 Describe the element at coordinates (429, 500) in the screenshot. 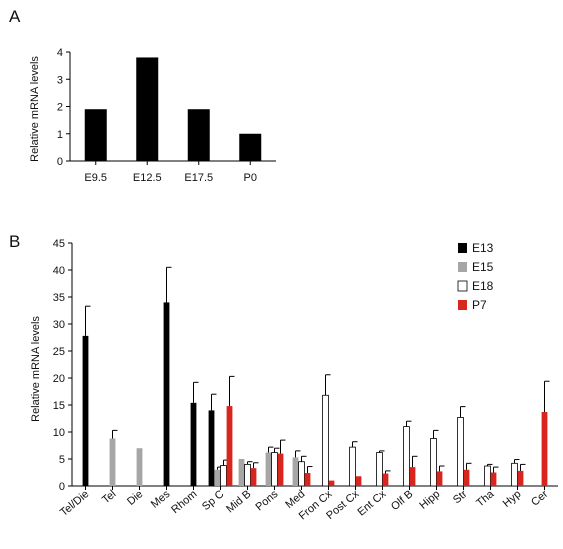

I see `panel-b-x-tick-label: Hipp` at that location.